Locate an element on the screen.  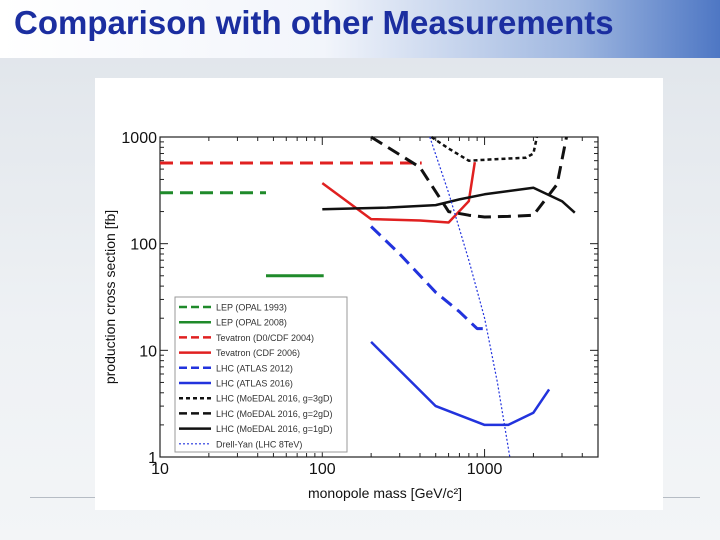
legend-label: Tevatron (CDF 2006) is located at coordinates (258, 353).